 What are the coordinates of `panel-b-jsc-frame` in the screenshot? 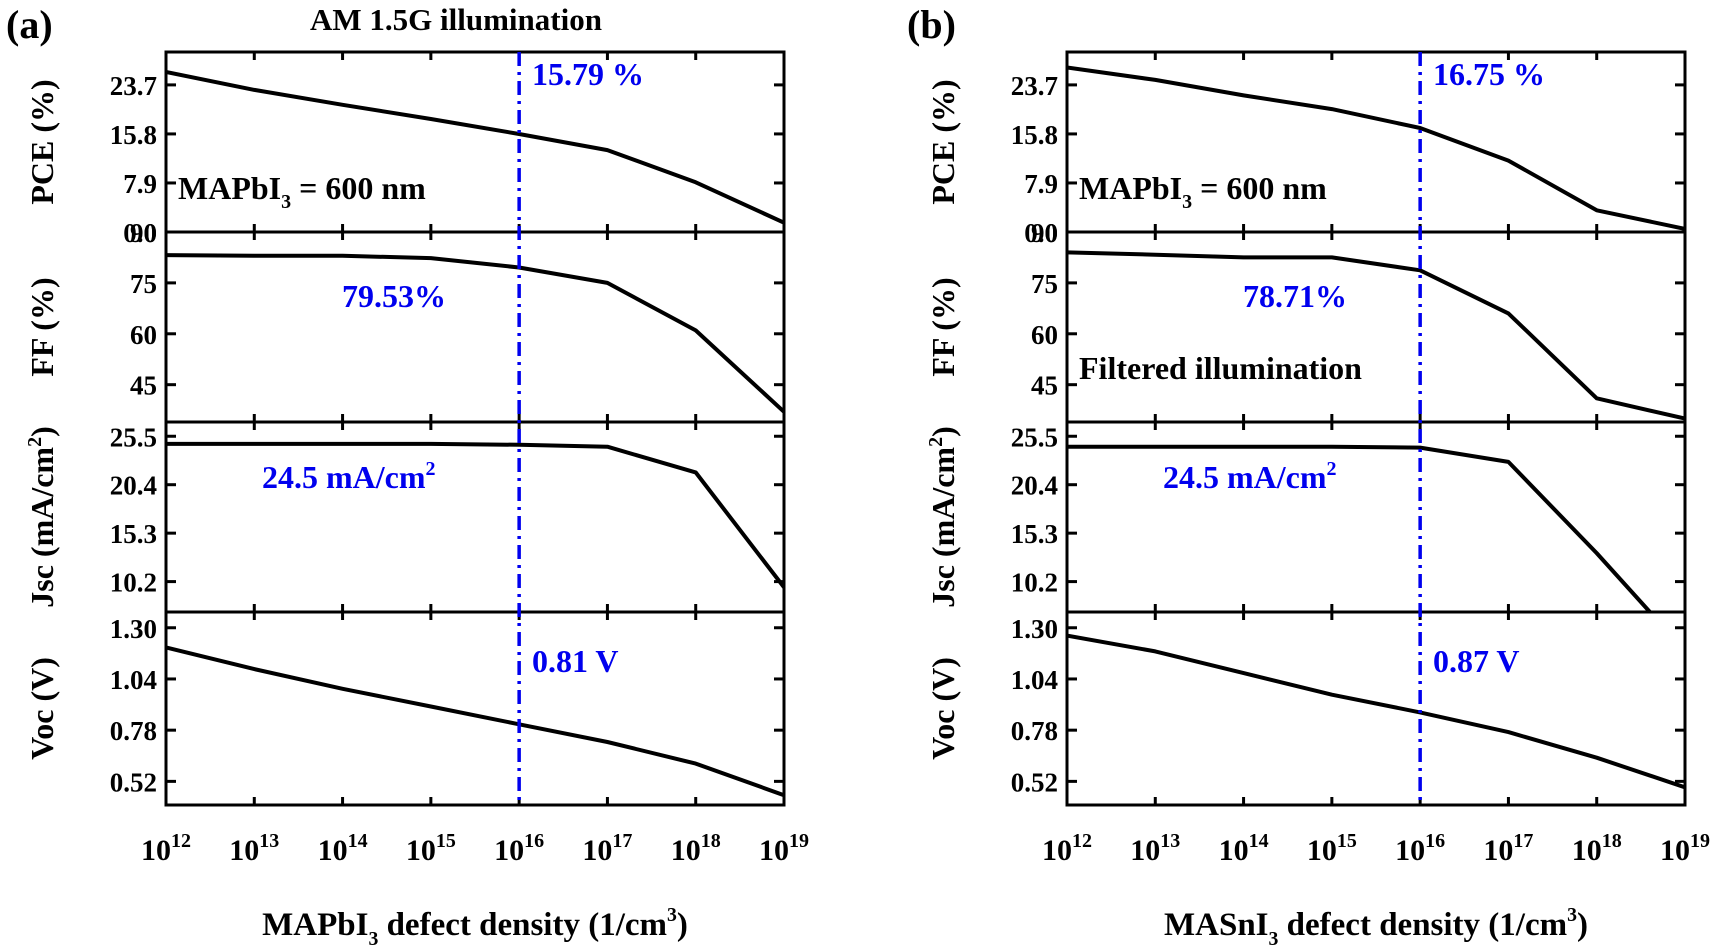 It's located at (1376, 517).